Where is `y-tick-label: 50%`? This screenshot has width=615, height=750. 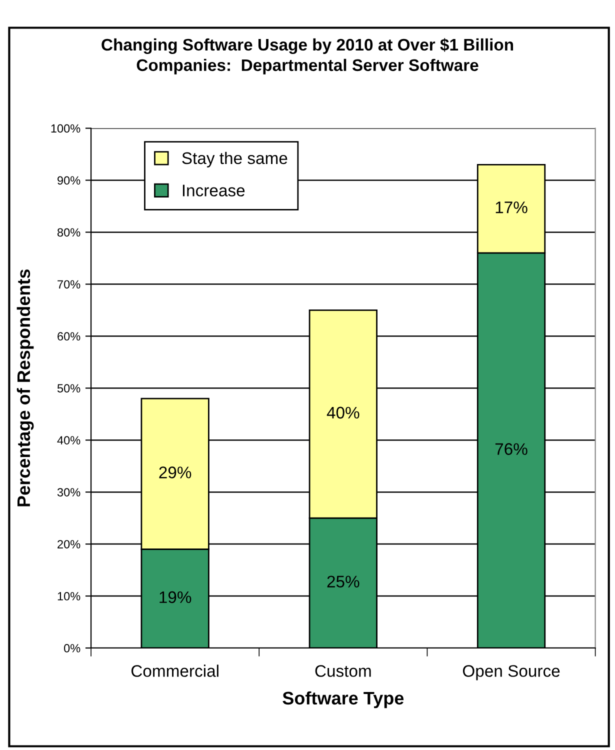 y-tick-label: 50% is located at coordinates (68, 388).